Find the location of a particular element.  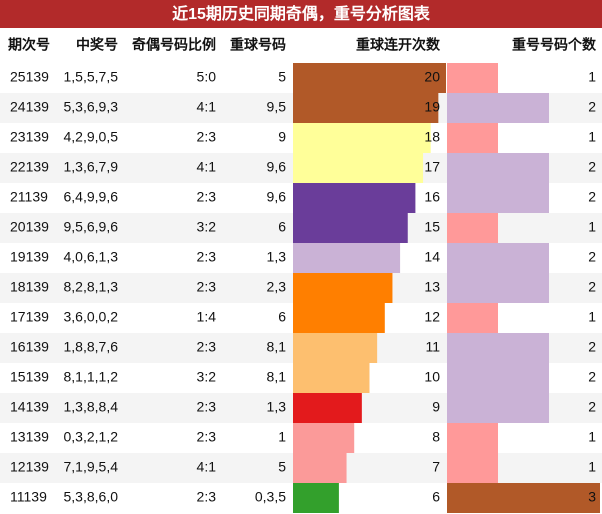

streak-value: 15 is located at coordinates (432, 227).